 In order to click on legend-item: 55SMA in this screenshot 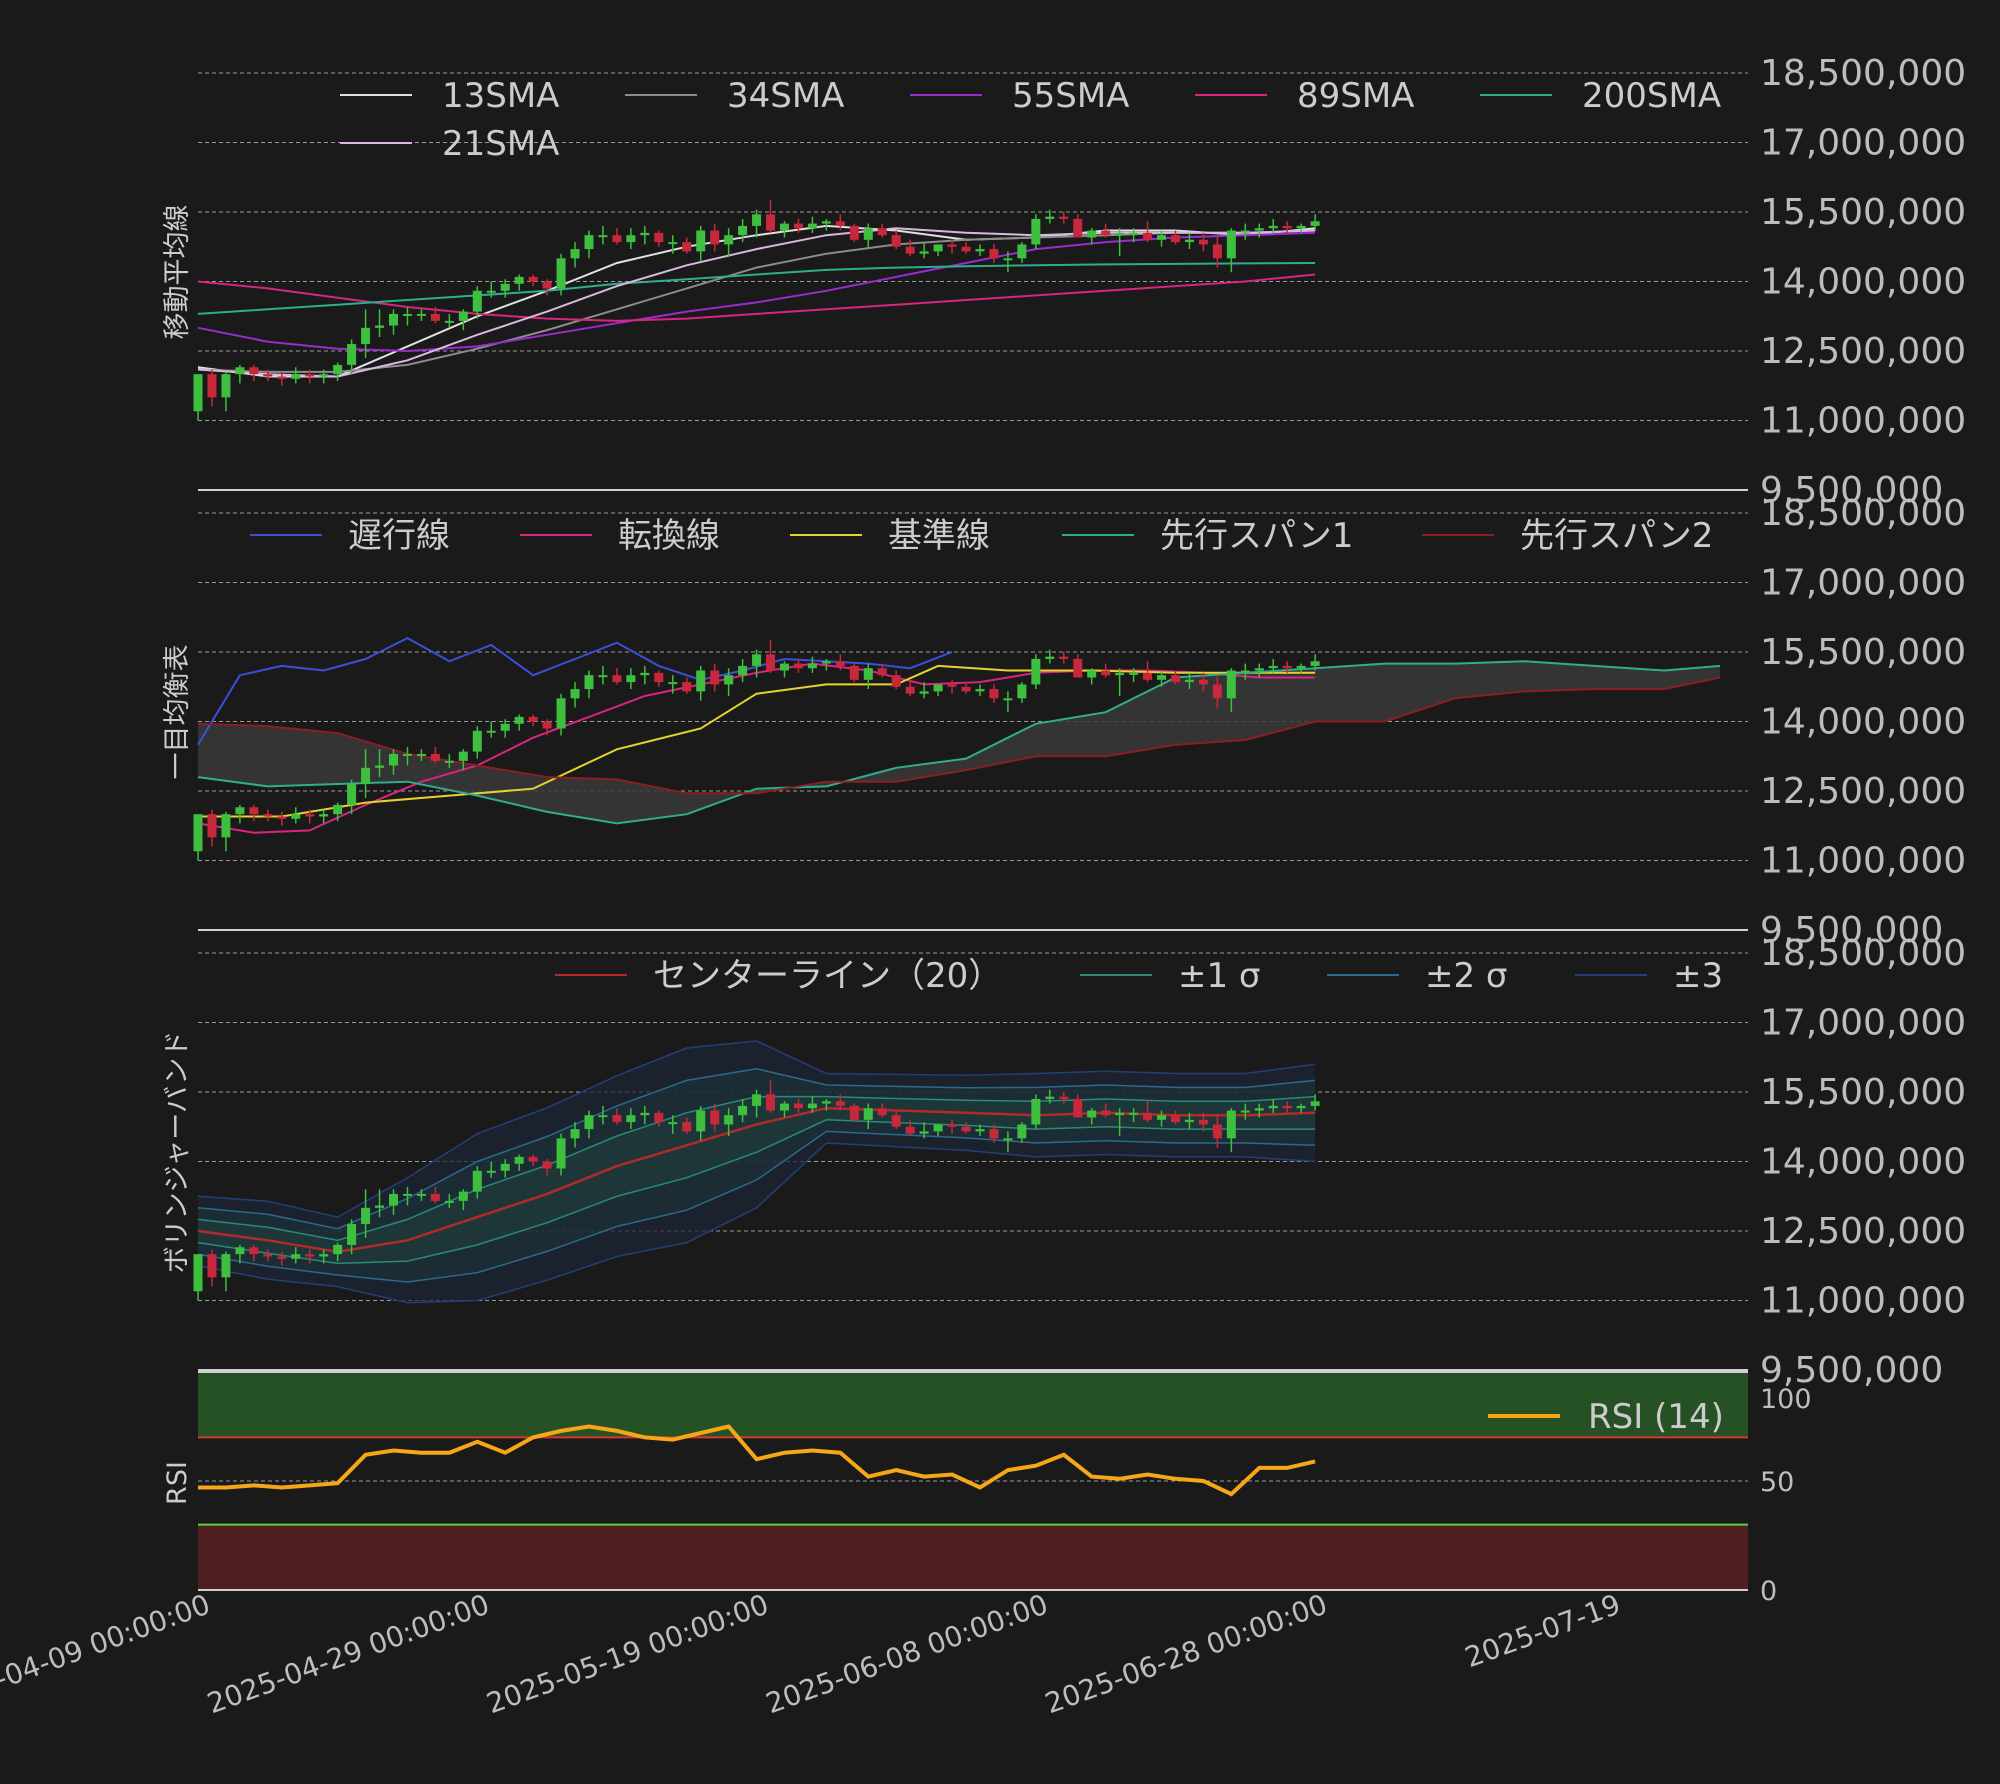, I will do `click(1019, 96)`.